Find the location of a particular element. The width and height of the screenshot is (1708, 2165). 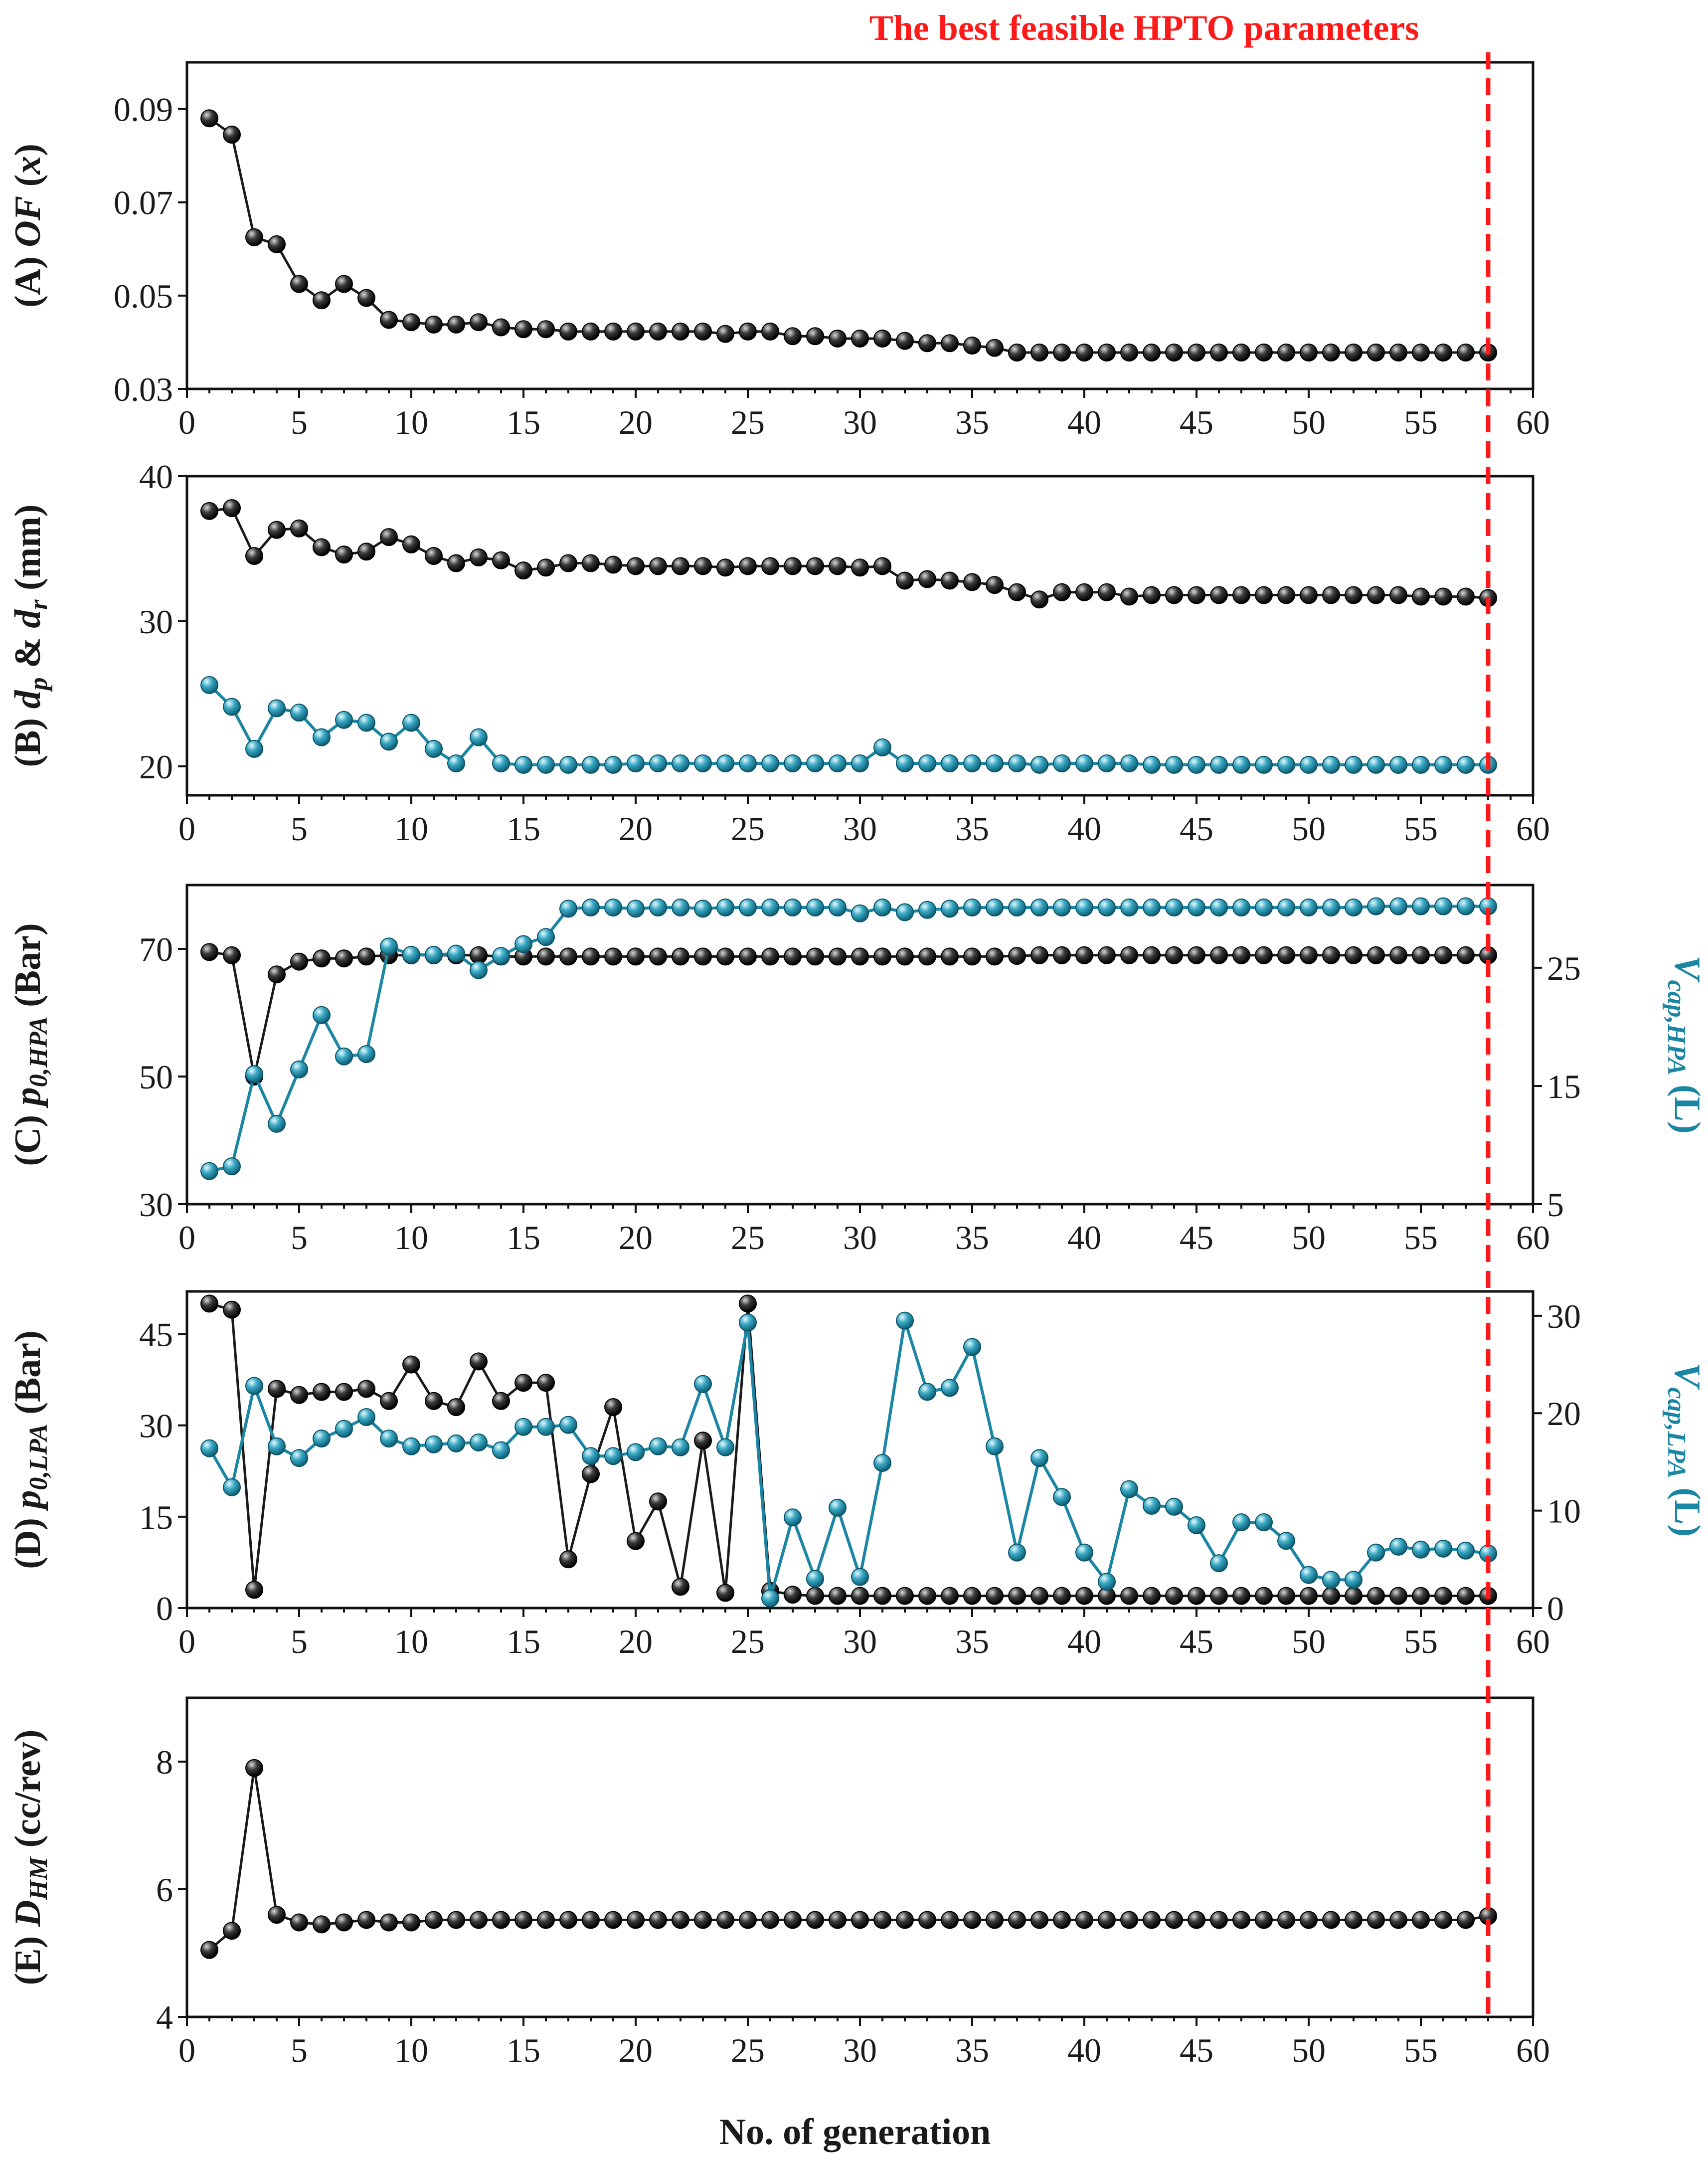

y-tick-label: 0 is located at coordinates (165, 1608).